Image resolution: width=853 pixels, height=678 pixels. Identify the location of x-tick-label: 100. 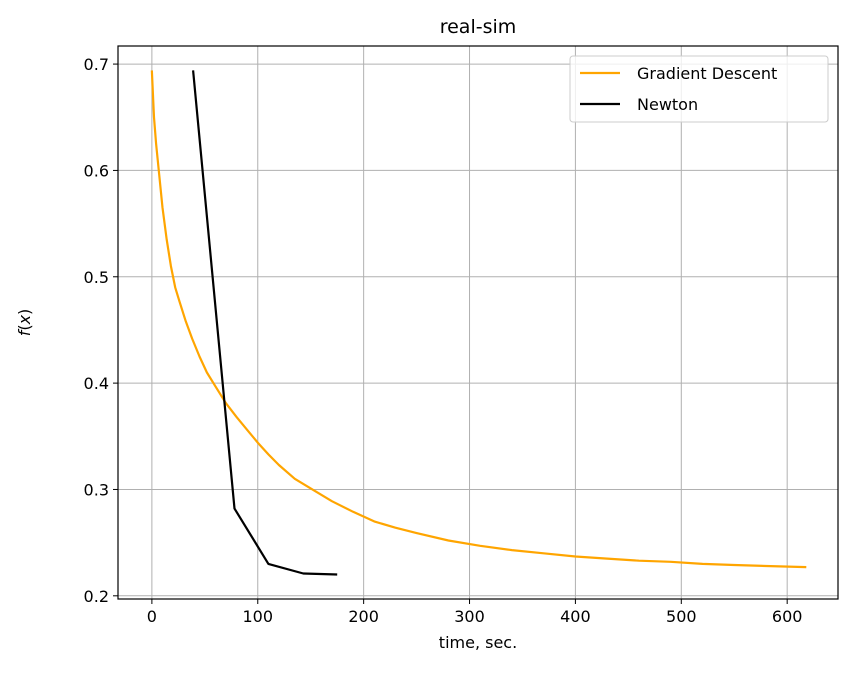
(257, 616).